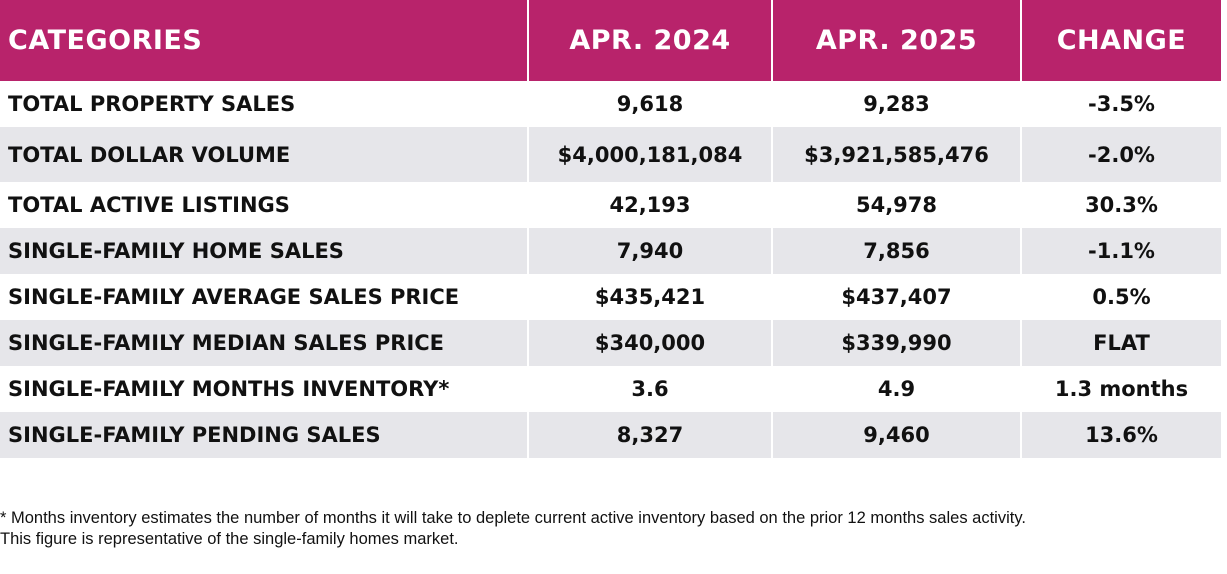 The image size is (1227, 574). What do you see at coordinates (897, 297) in the screenshot?
I see `row-apr-2025-value: $437,407` at bounding box center [897, 297].